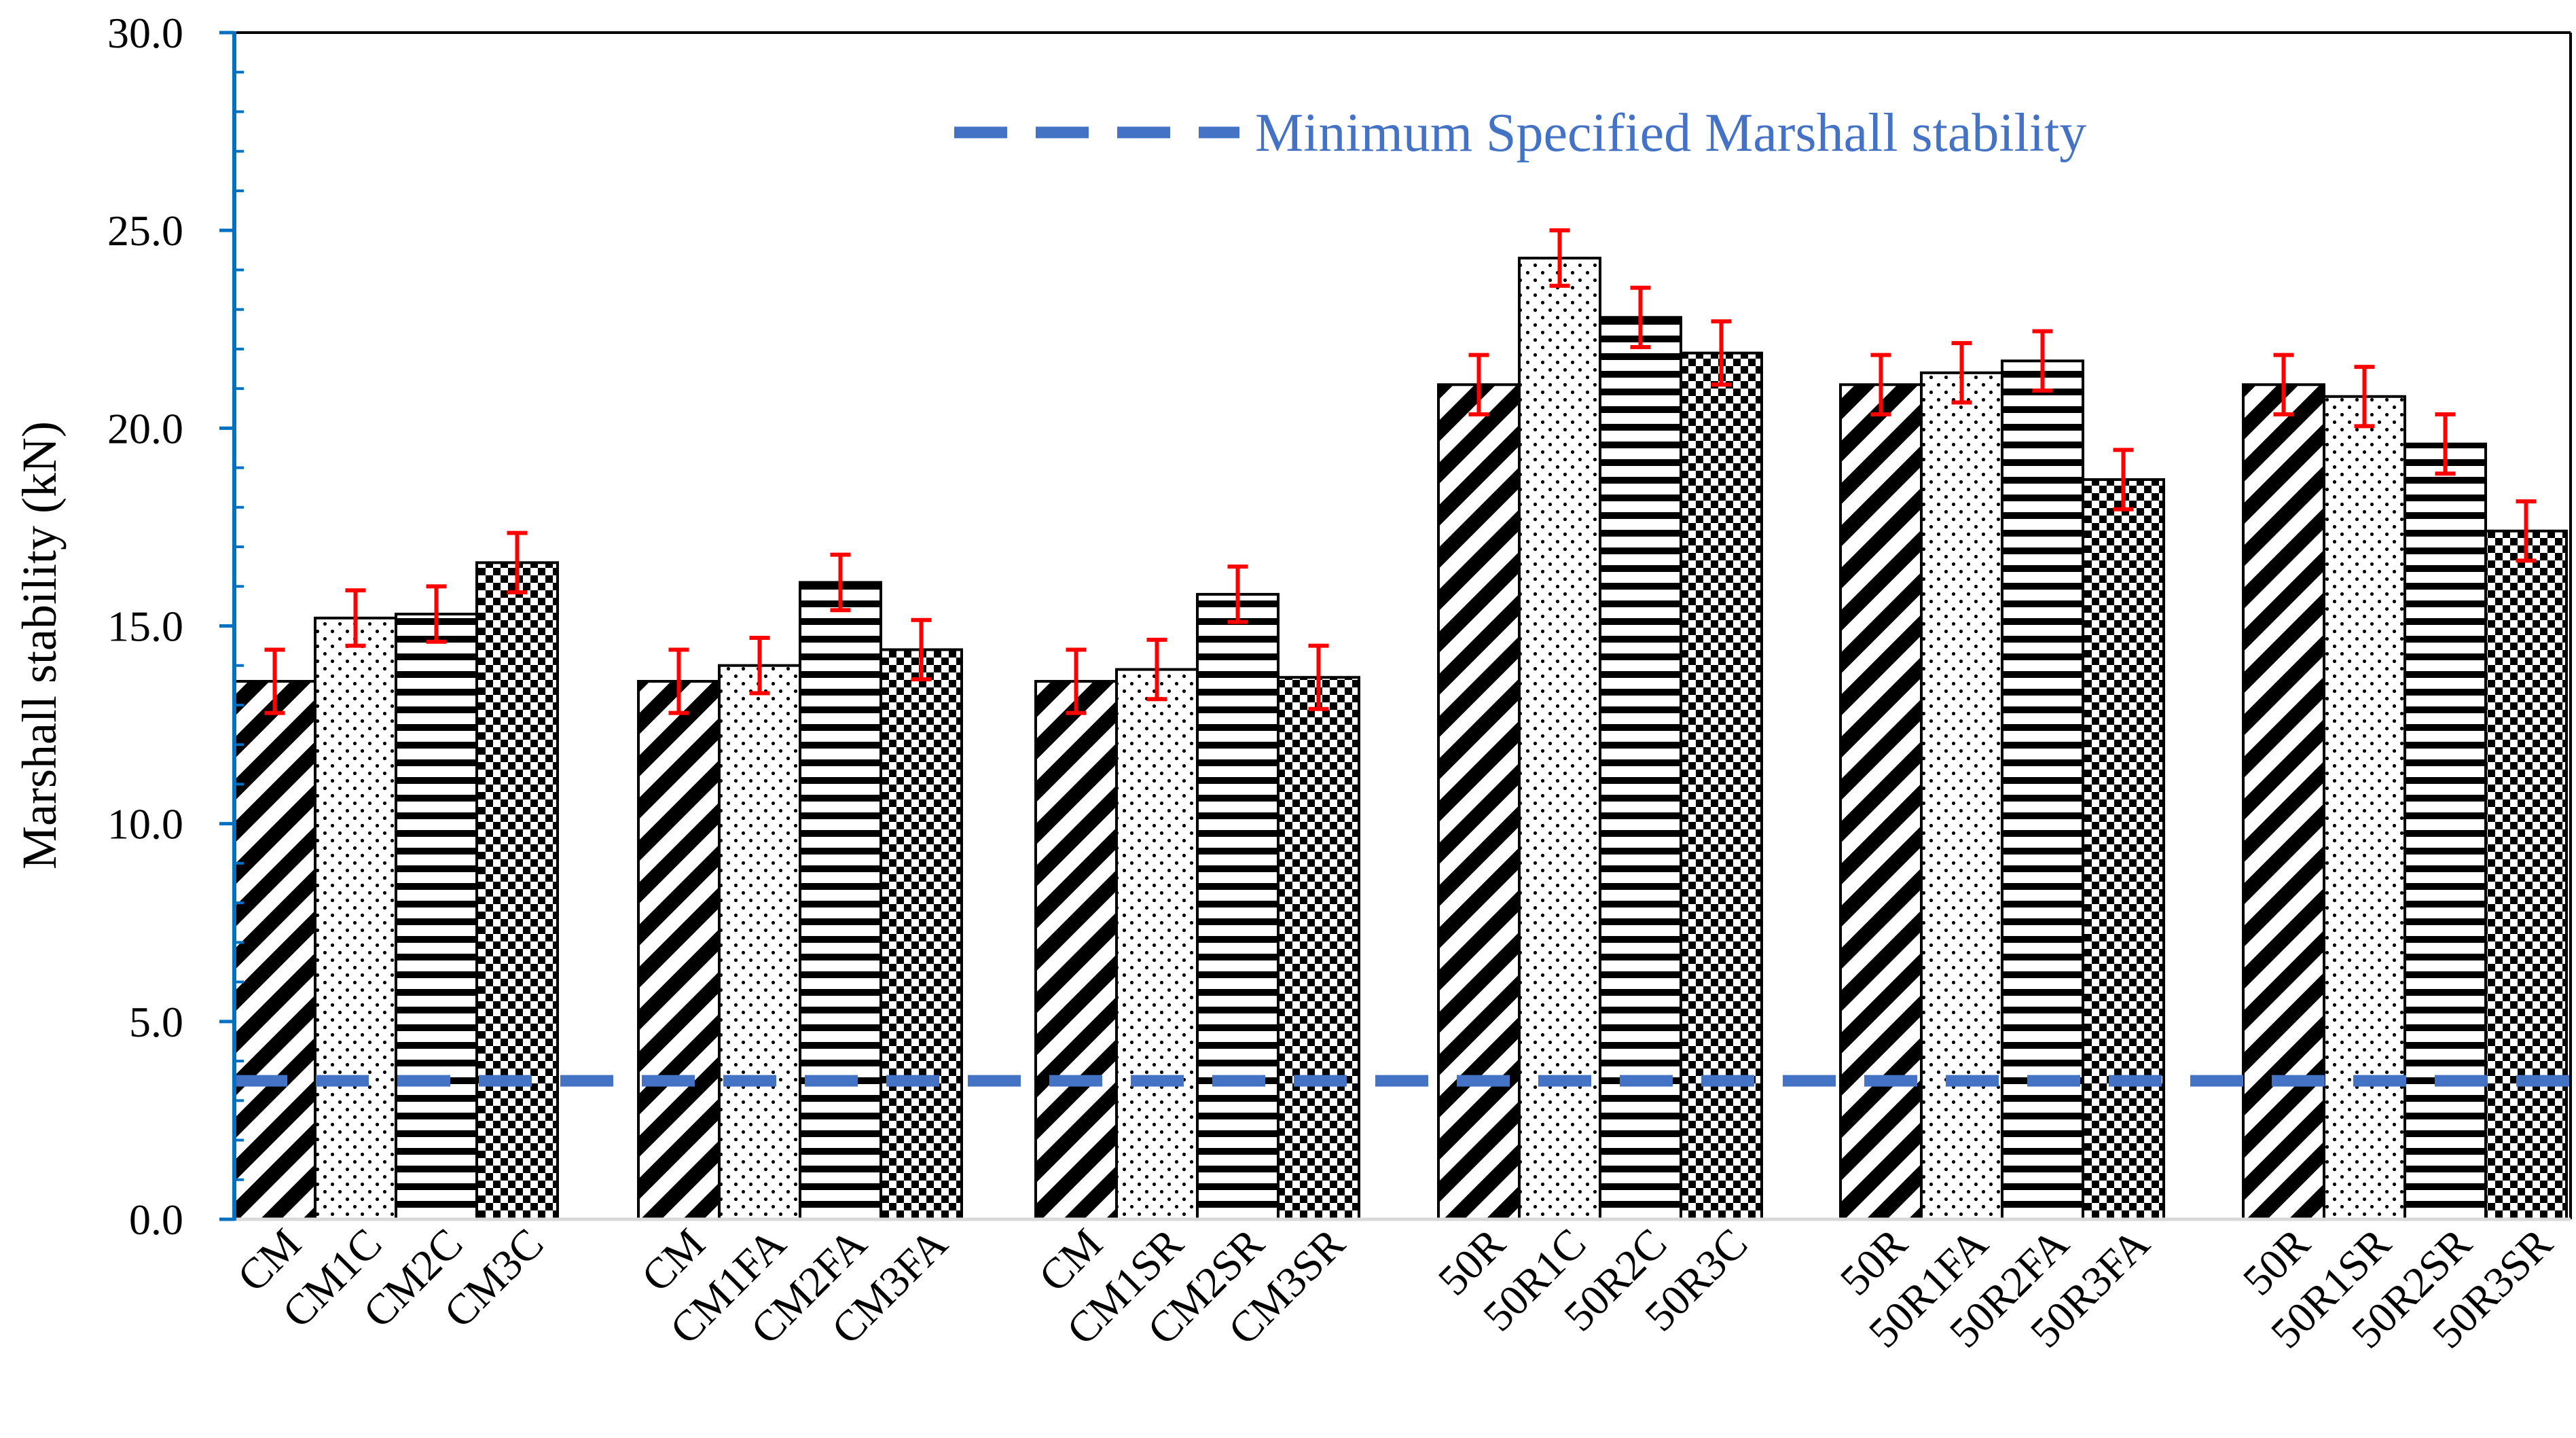  Describe the element at coordinates (156, 1022) in the screenshot. I see `y-tick-label: 5.0` at that location.